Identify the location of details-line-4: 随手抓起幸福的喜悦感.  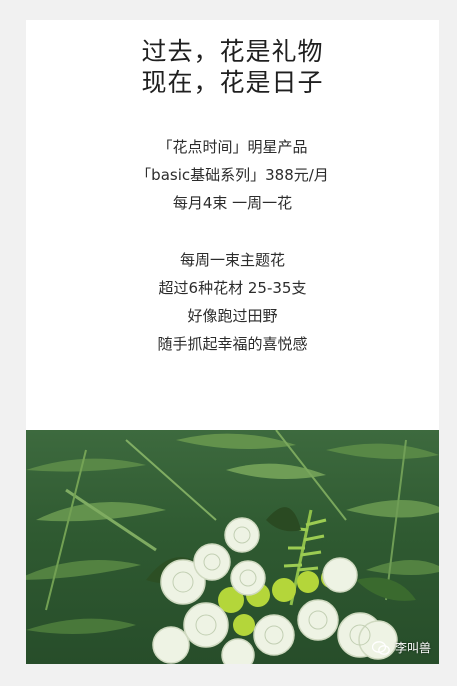
(232, 344).